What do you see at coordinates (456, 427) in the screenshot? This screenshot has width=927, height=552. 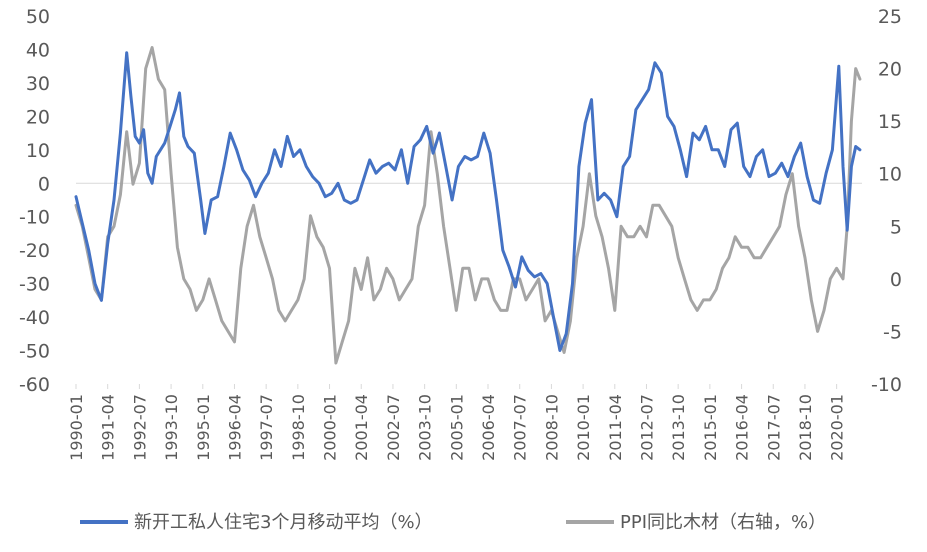 I see `x-tick-label: 2005-01` at bounding box center [456, 427].